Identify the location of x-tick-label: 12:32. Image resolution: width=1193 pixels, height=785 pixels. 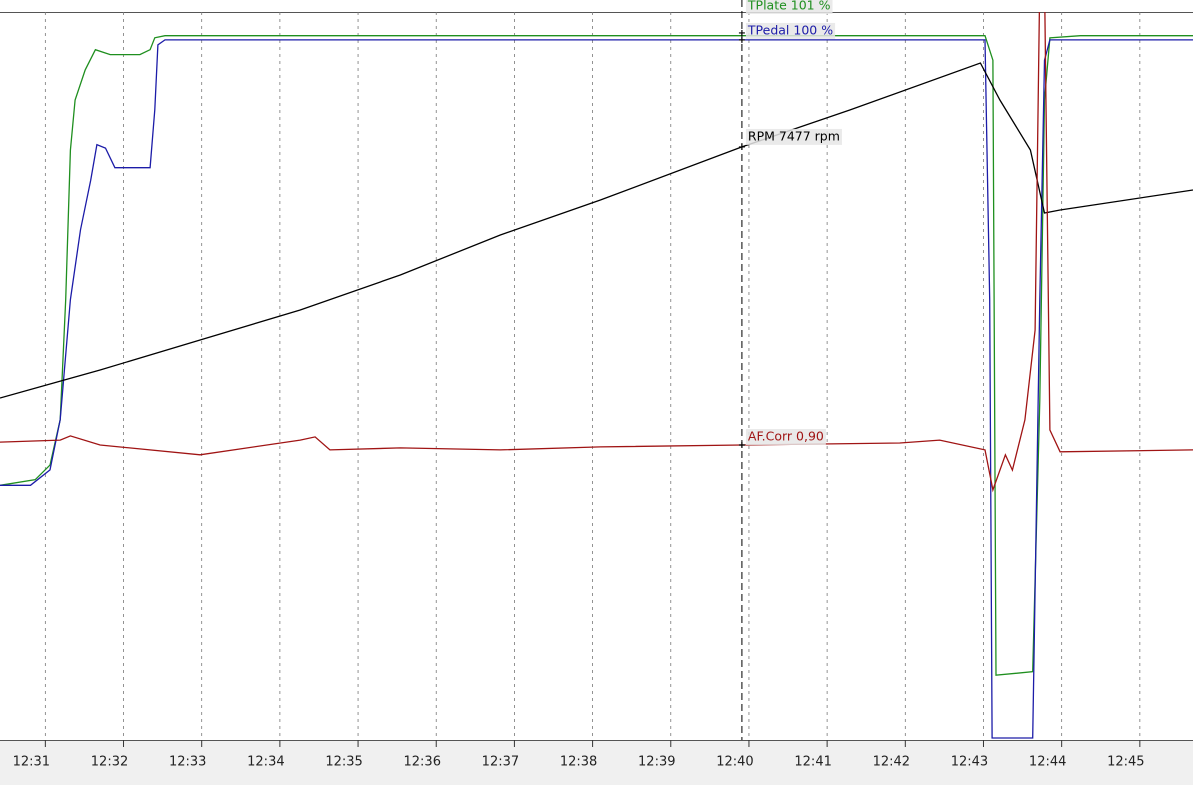
(109, 762).